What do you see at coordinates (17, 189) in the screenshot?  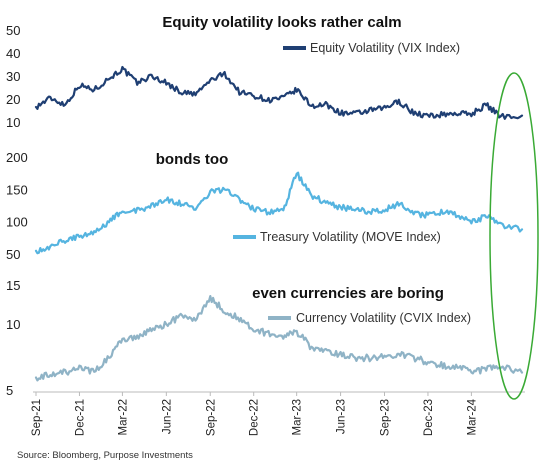 I see `y-tick-label-move: 150` at bounding box center [17, 189].